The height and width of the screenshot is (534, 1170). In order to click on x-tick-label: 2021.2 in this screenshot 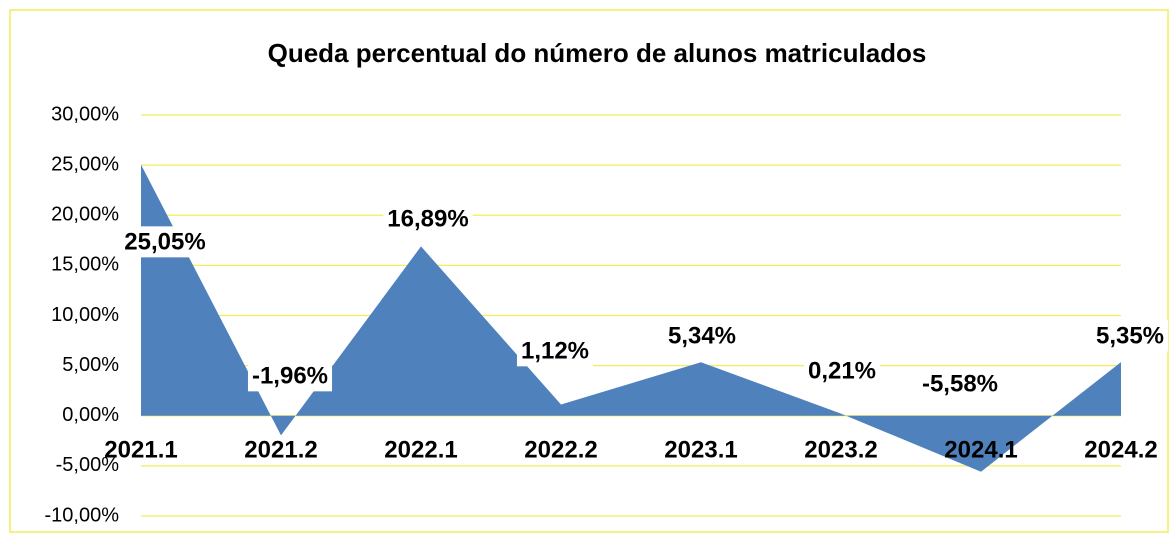, I will do `click(280, 449)`.